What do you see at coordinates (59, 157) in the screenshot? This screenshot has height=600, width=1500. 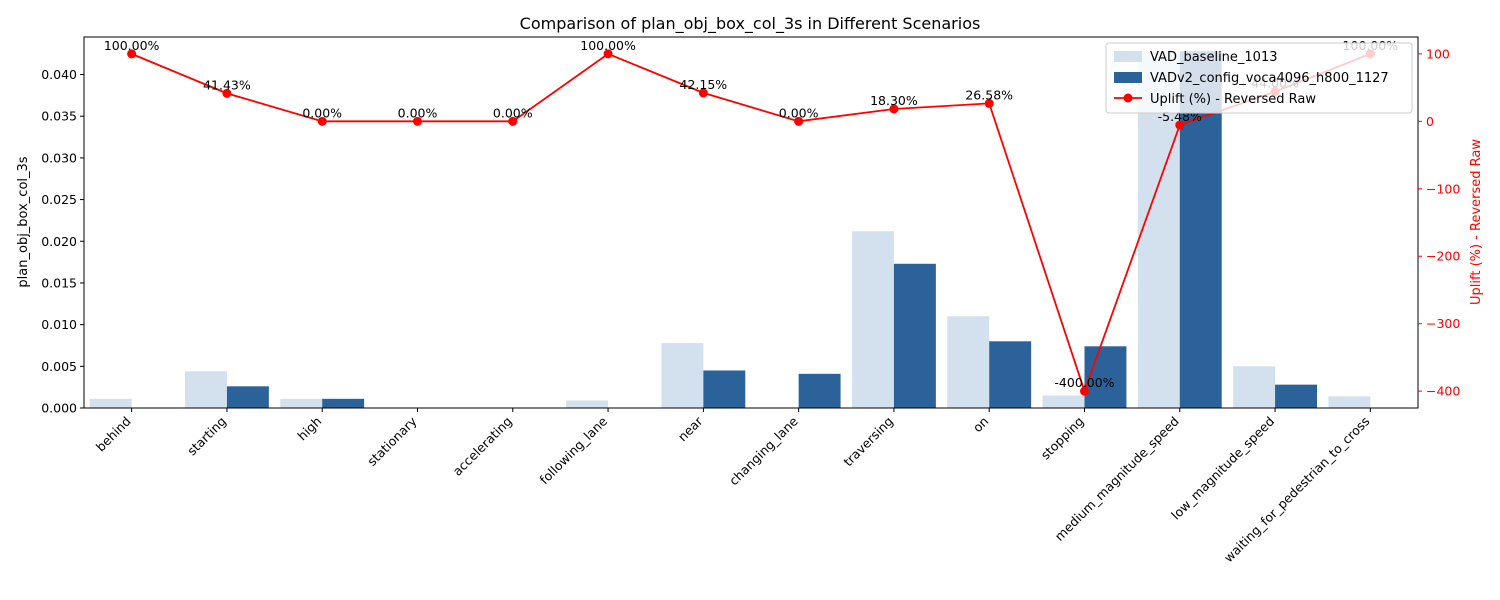 I see `y-tick-label: 0.030` at bounding box center [59, 157].